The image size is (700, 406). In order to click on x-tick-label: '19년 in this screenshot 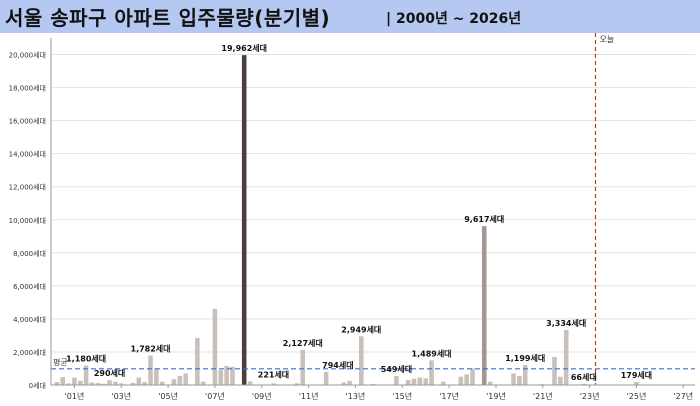, I will do `click(496, 396)`.